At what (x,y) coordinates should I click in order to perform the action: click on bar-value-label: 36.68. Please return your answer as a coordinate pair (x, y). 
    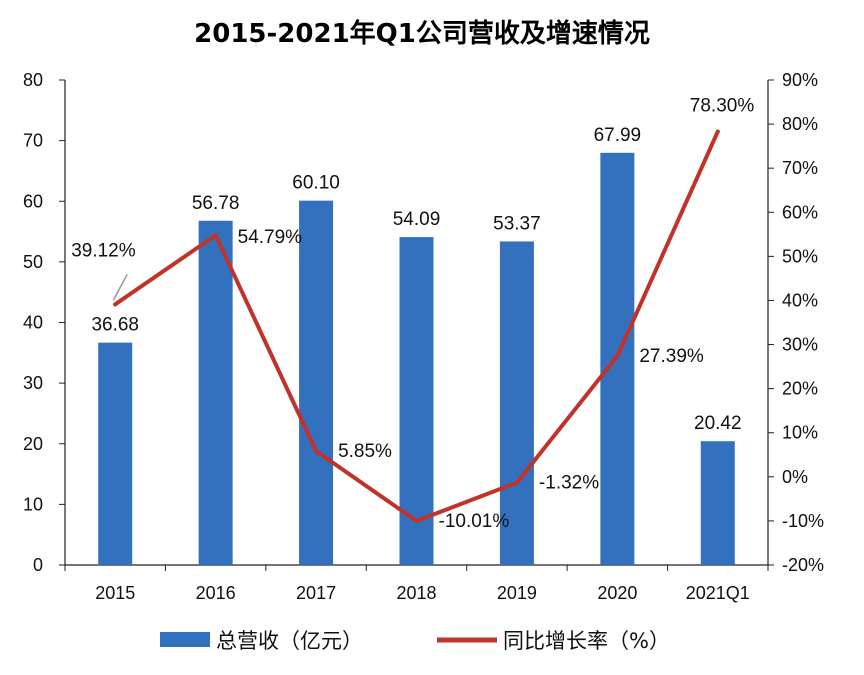
    Looking at the image, I should click on (115, 325).